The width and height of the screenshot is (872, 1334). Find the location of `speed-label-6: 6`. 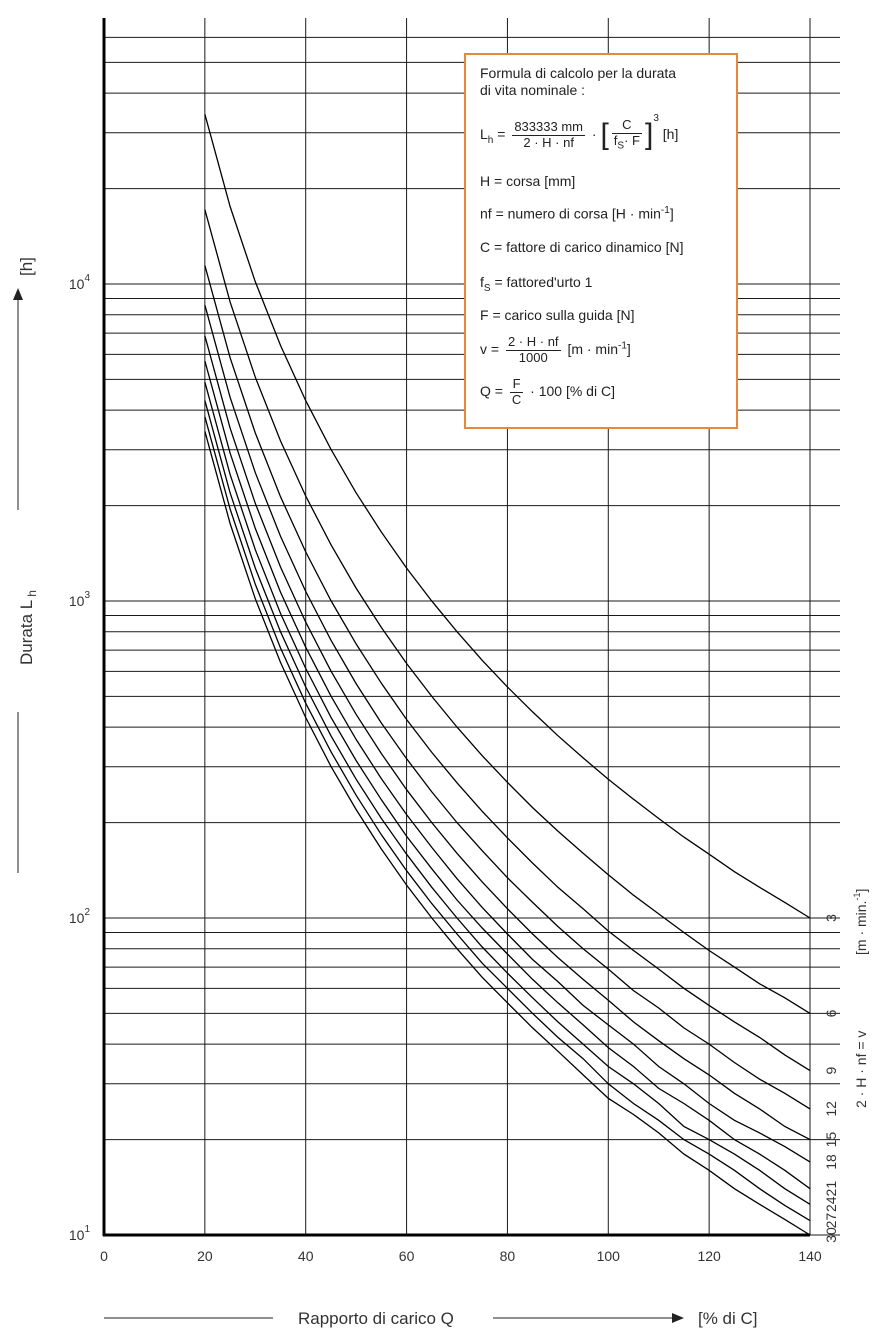

speed-label-6: 6 is located at coordinates (831, 1013).